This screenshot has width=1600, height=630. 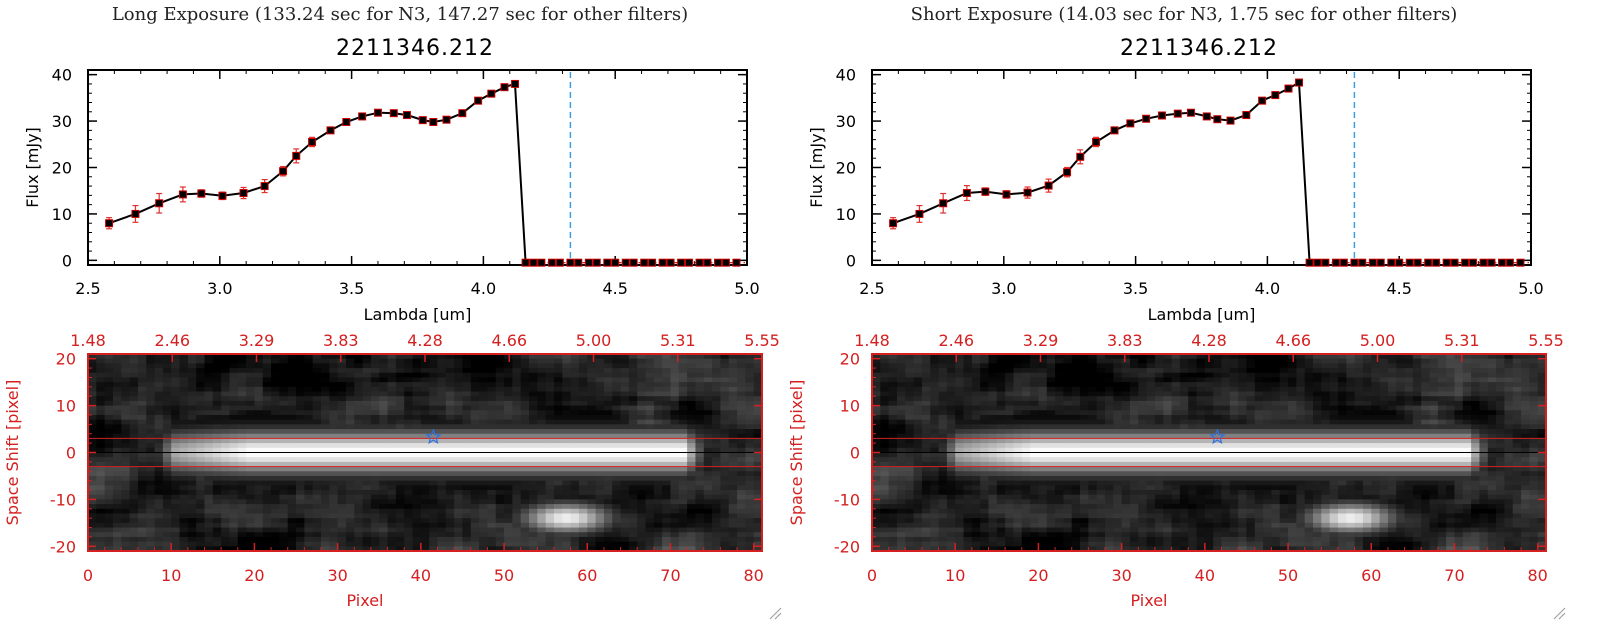 What do you see at coordinates (775, 613) in the screenshot?
I see `resize-grip-icon` at bounding box center [775, 613].